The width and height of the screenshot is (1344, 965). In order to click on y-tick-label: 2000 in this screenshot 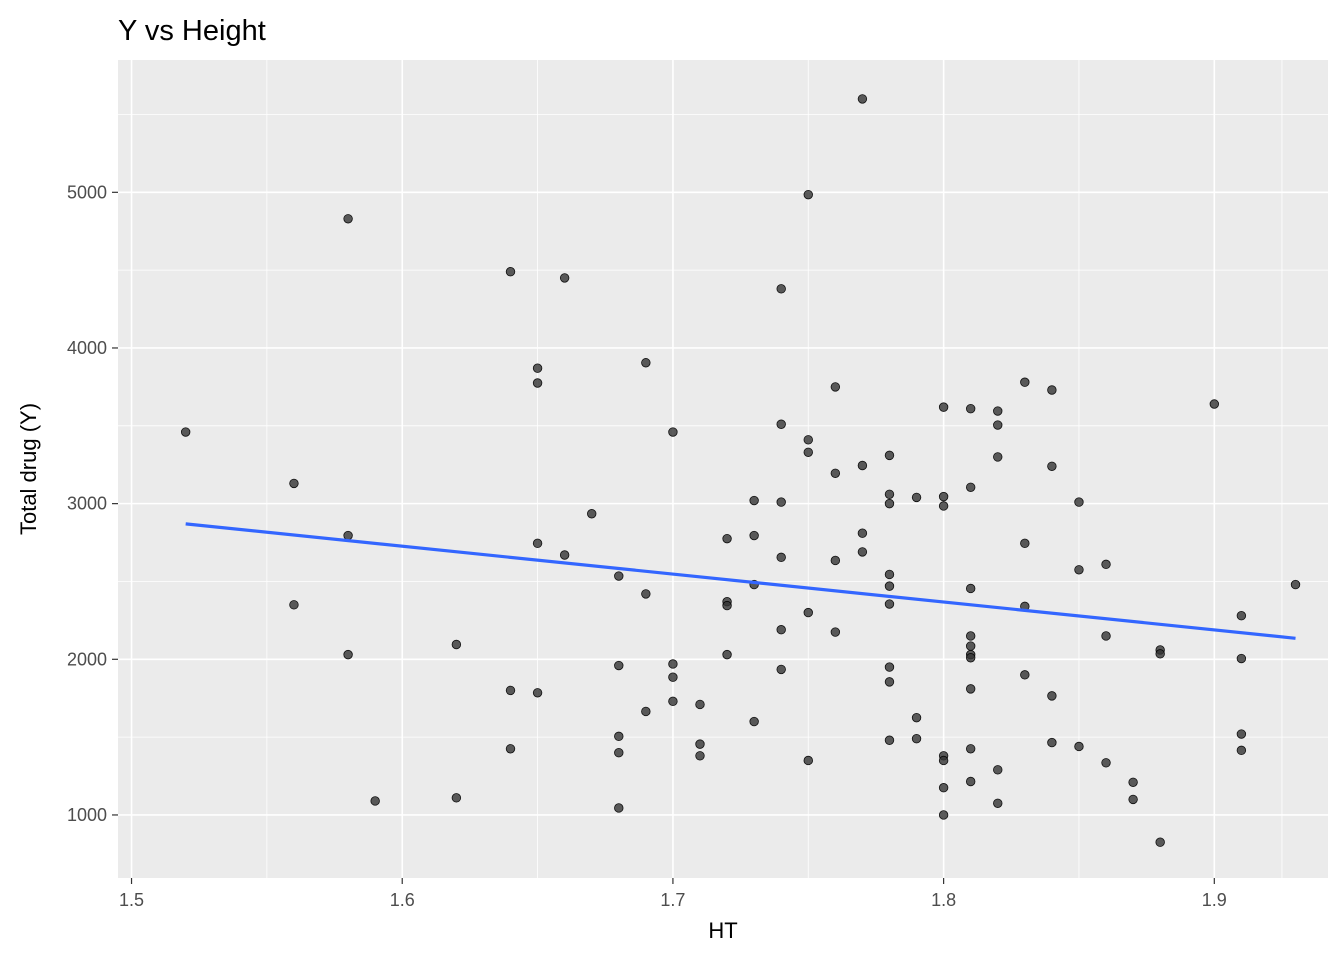, I will do `click(87, 659)`.